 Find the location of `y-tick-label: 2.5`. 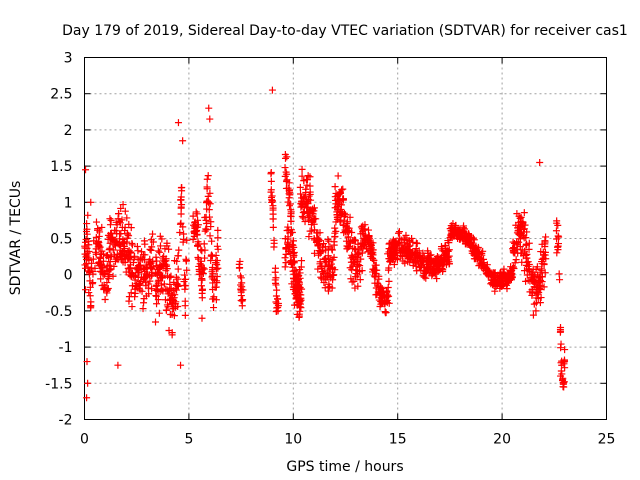

y-tick-label: 2.5 is located at coordinates (61, 95).